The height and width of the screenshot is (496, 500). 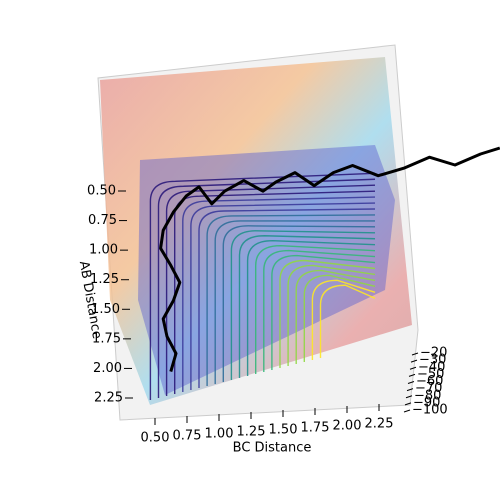 I want to click on y-tick-label: 1.50, so click(x=105, y=309).